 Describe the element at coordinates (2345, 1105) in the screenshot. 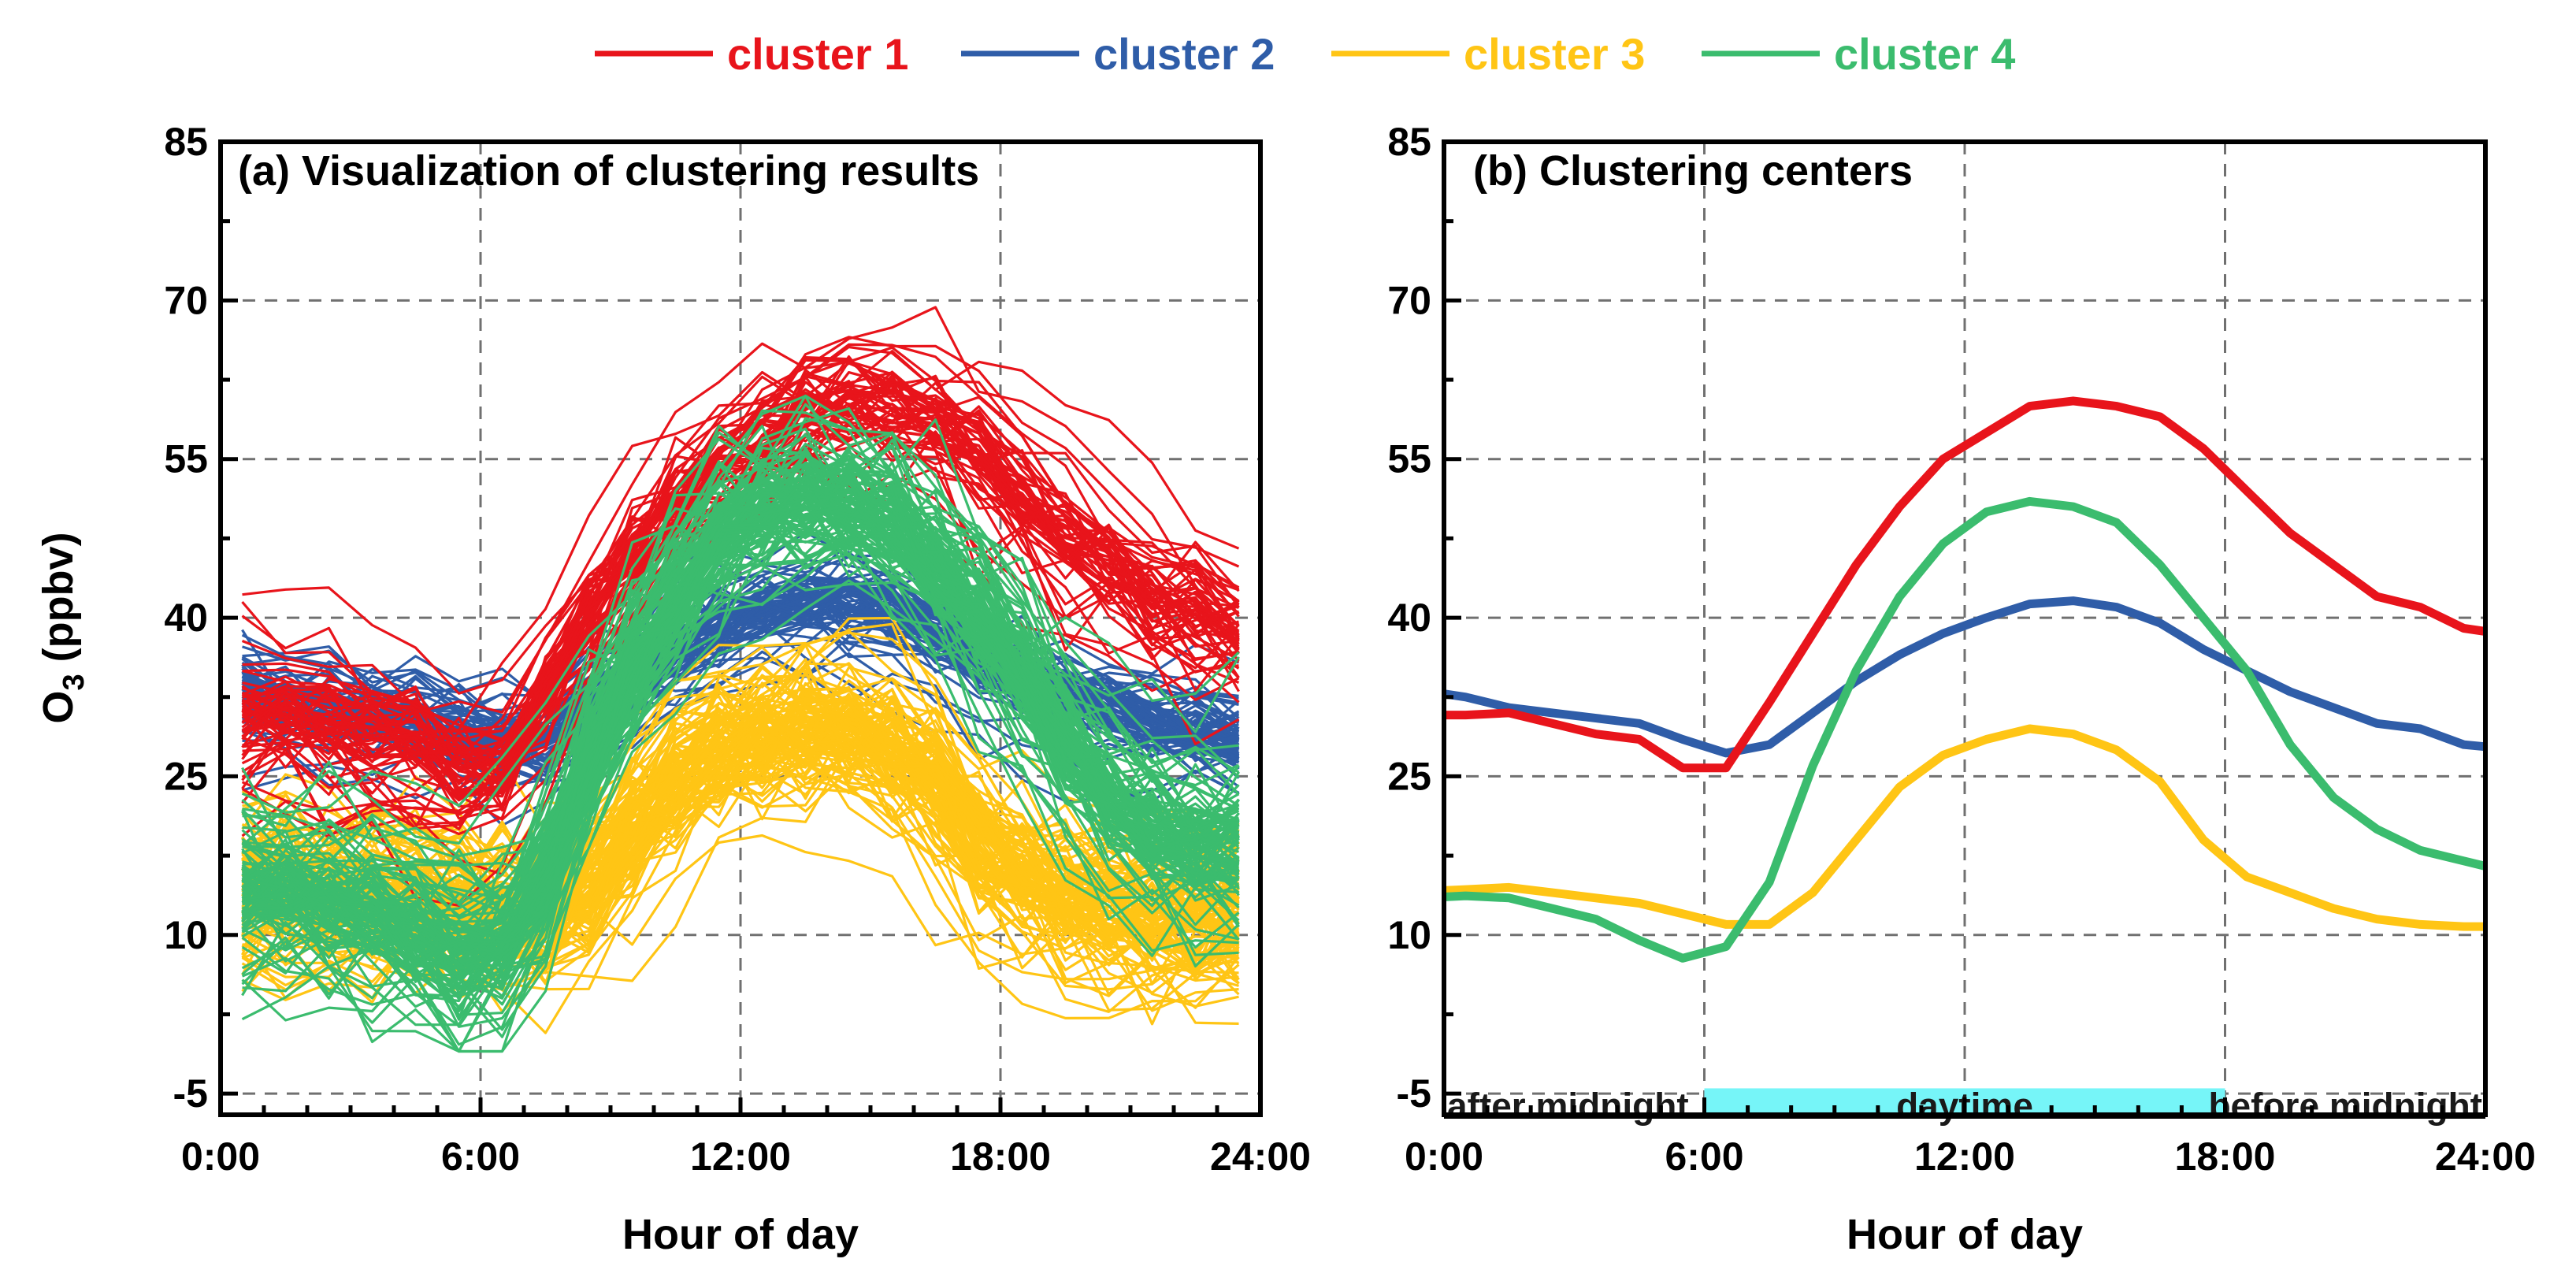

I see `time-band-label: before midnight` at that location.